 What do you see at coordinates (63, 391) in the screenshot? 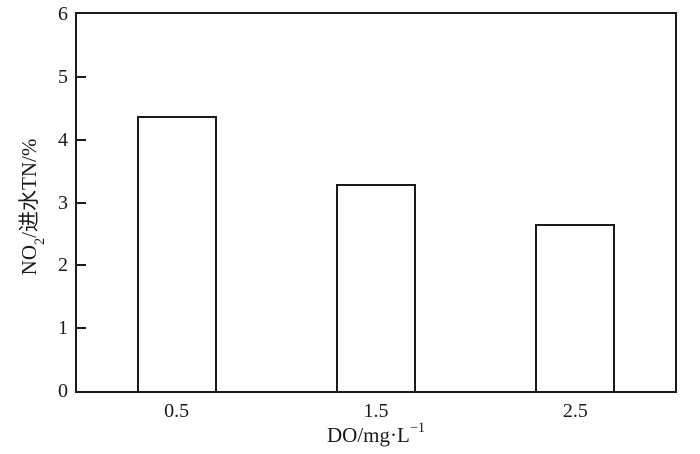
I see `y-tick-label: 0` at bounding box center [63, 391].